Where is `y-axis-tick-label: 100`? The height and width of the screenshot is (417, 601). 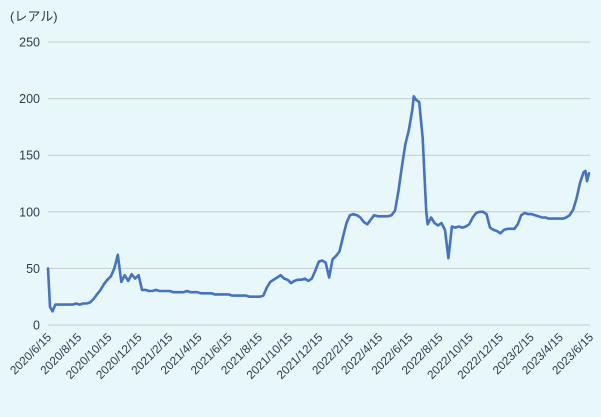
y-axis-tick-label: 100 is located at coordinates (29, 212).